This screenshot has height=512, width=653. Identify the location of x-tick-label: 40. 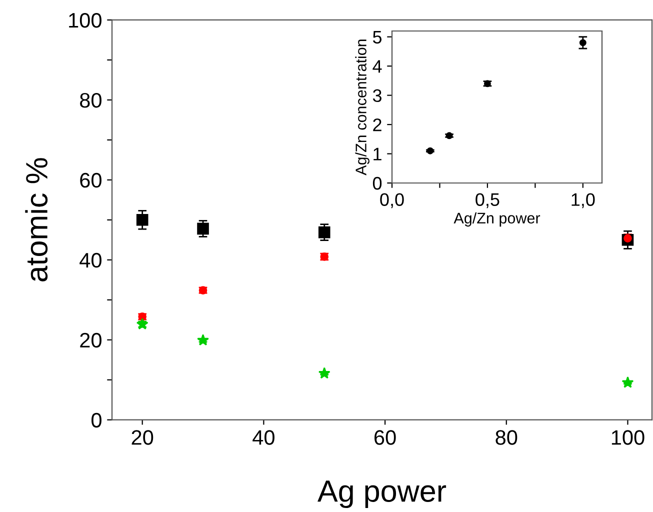
(263, 437).